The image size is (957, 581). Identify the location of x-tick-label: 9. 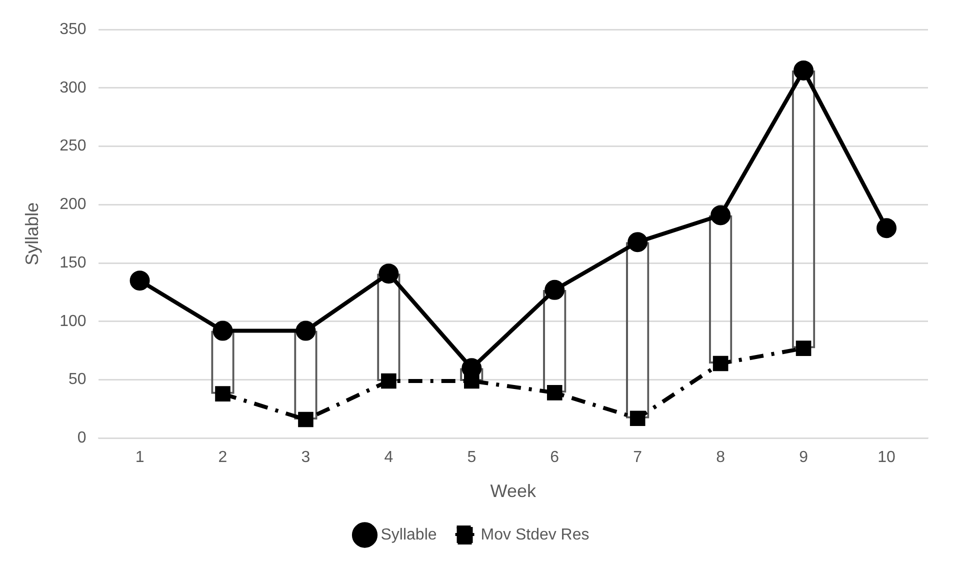
(803, 457).